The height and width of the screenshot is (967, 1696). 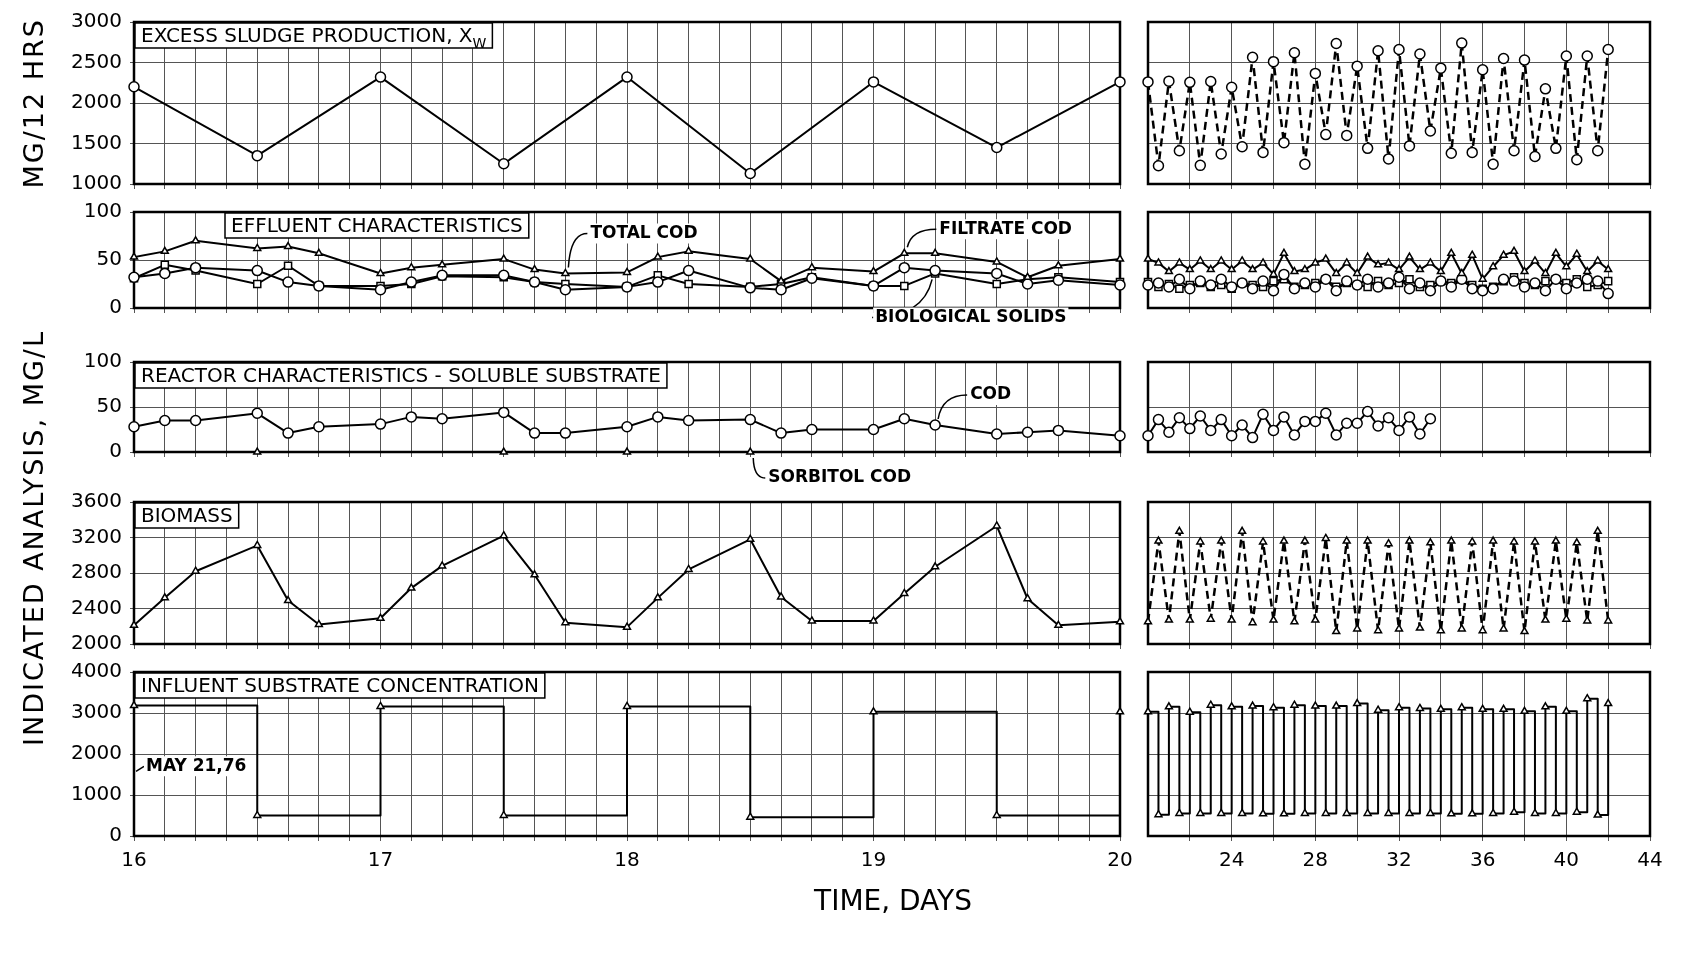 What do you see at coordinates (380, 859) in the screenshot?
I see `x-tick-label: 17` at bounding box center [380, 859].